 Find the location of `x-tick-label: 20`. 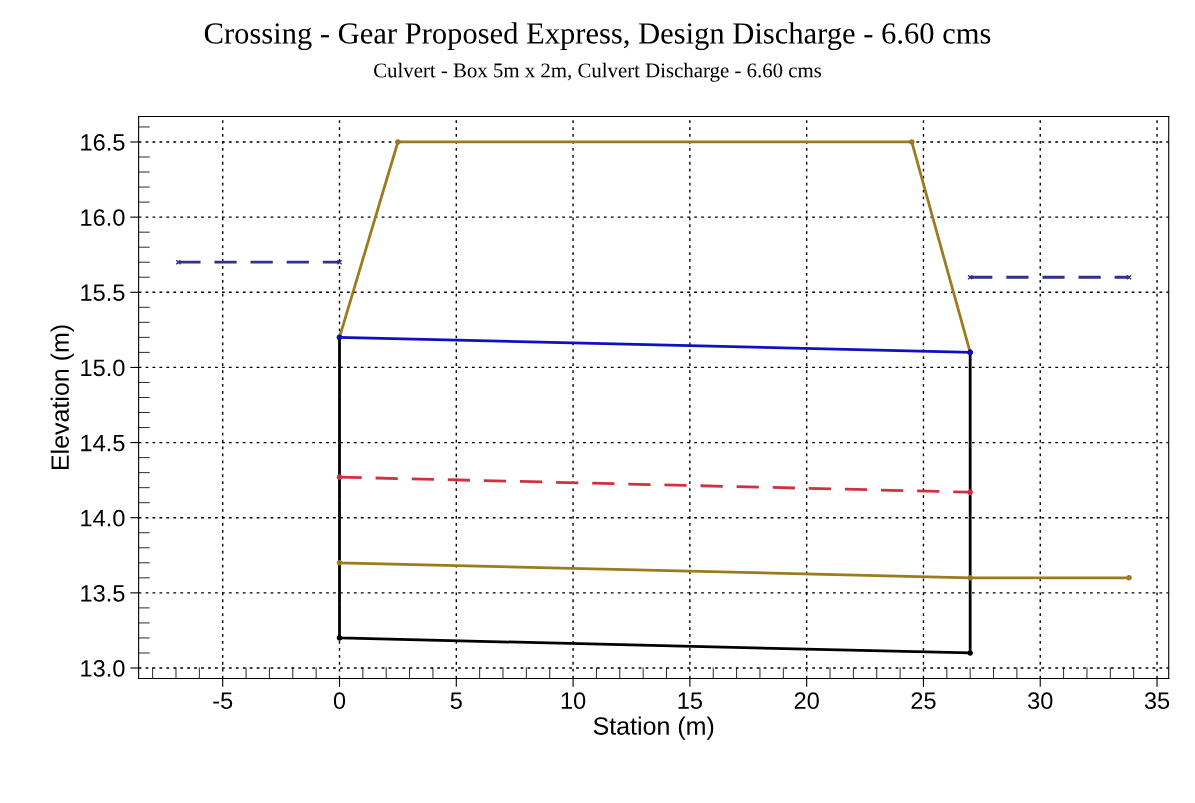

x-tick-label: 20 is located at coordinates (806, 701).